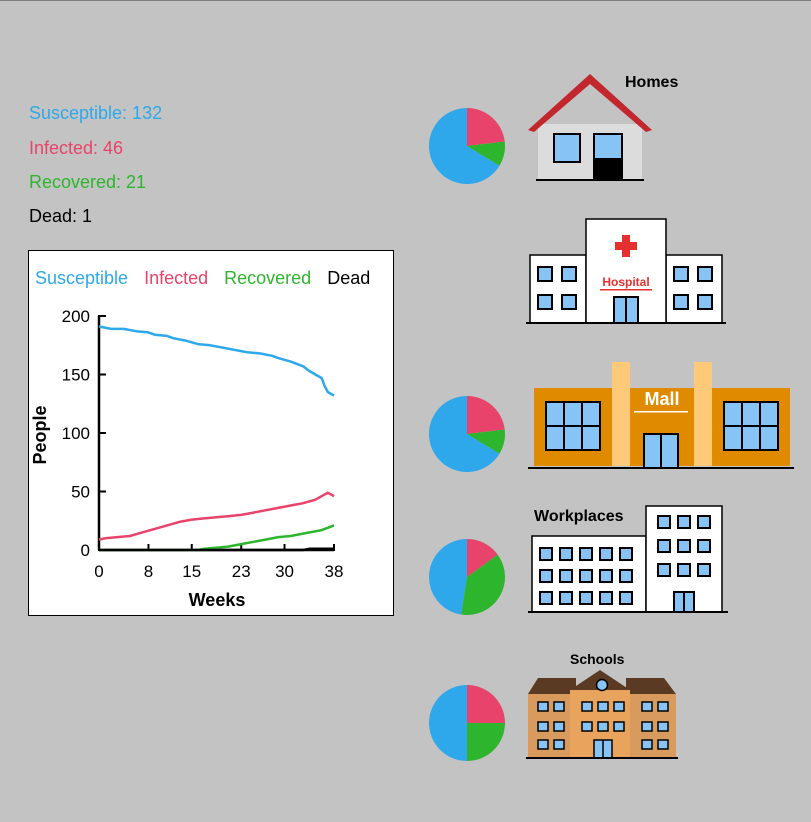  Describe the element at coordinates (626, 271) in the screenshot. I see `hospital-icon: Hospital` at that location.